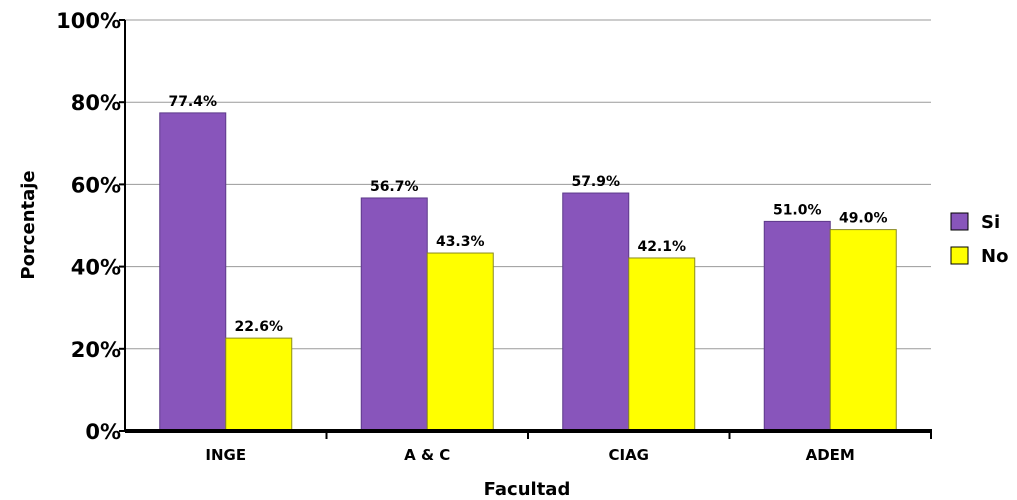 This screenshot has height=500, width=1017. What do you see at coordinates (863, 219) in the screenshot?
I see `data-label: 49.0%` at bounding box center [863, 219].